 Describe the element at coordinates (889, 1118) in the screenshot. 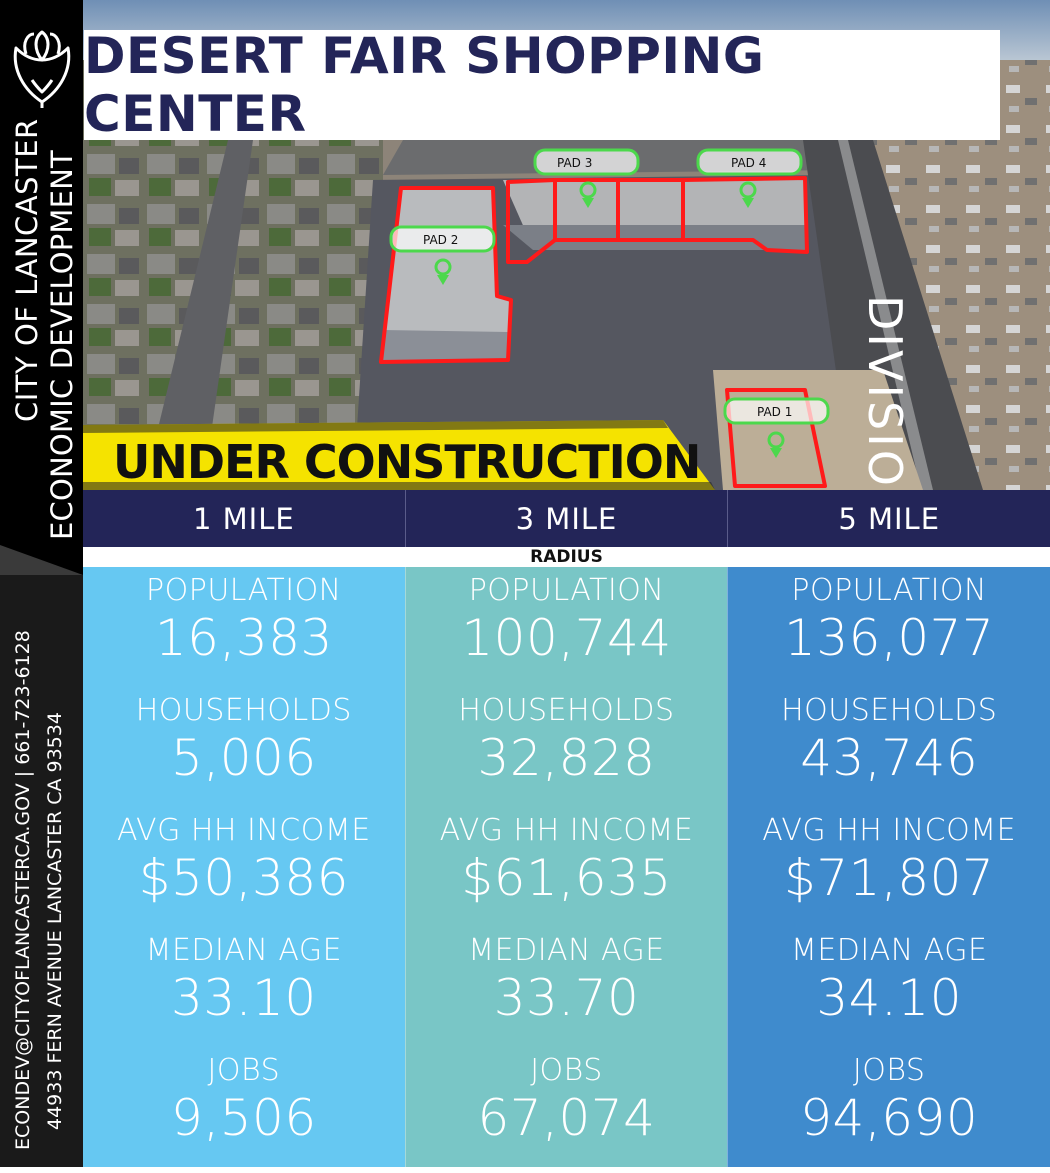

I see `jobs-value: 94,690` at that location.